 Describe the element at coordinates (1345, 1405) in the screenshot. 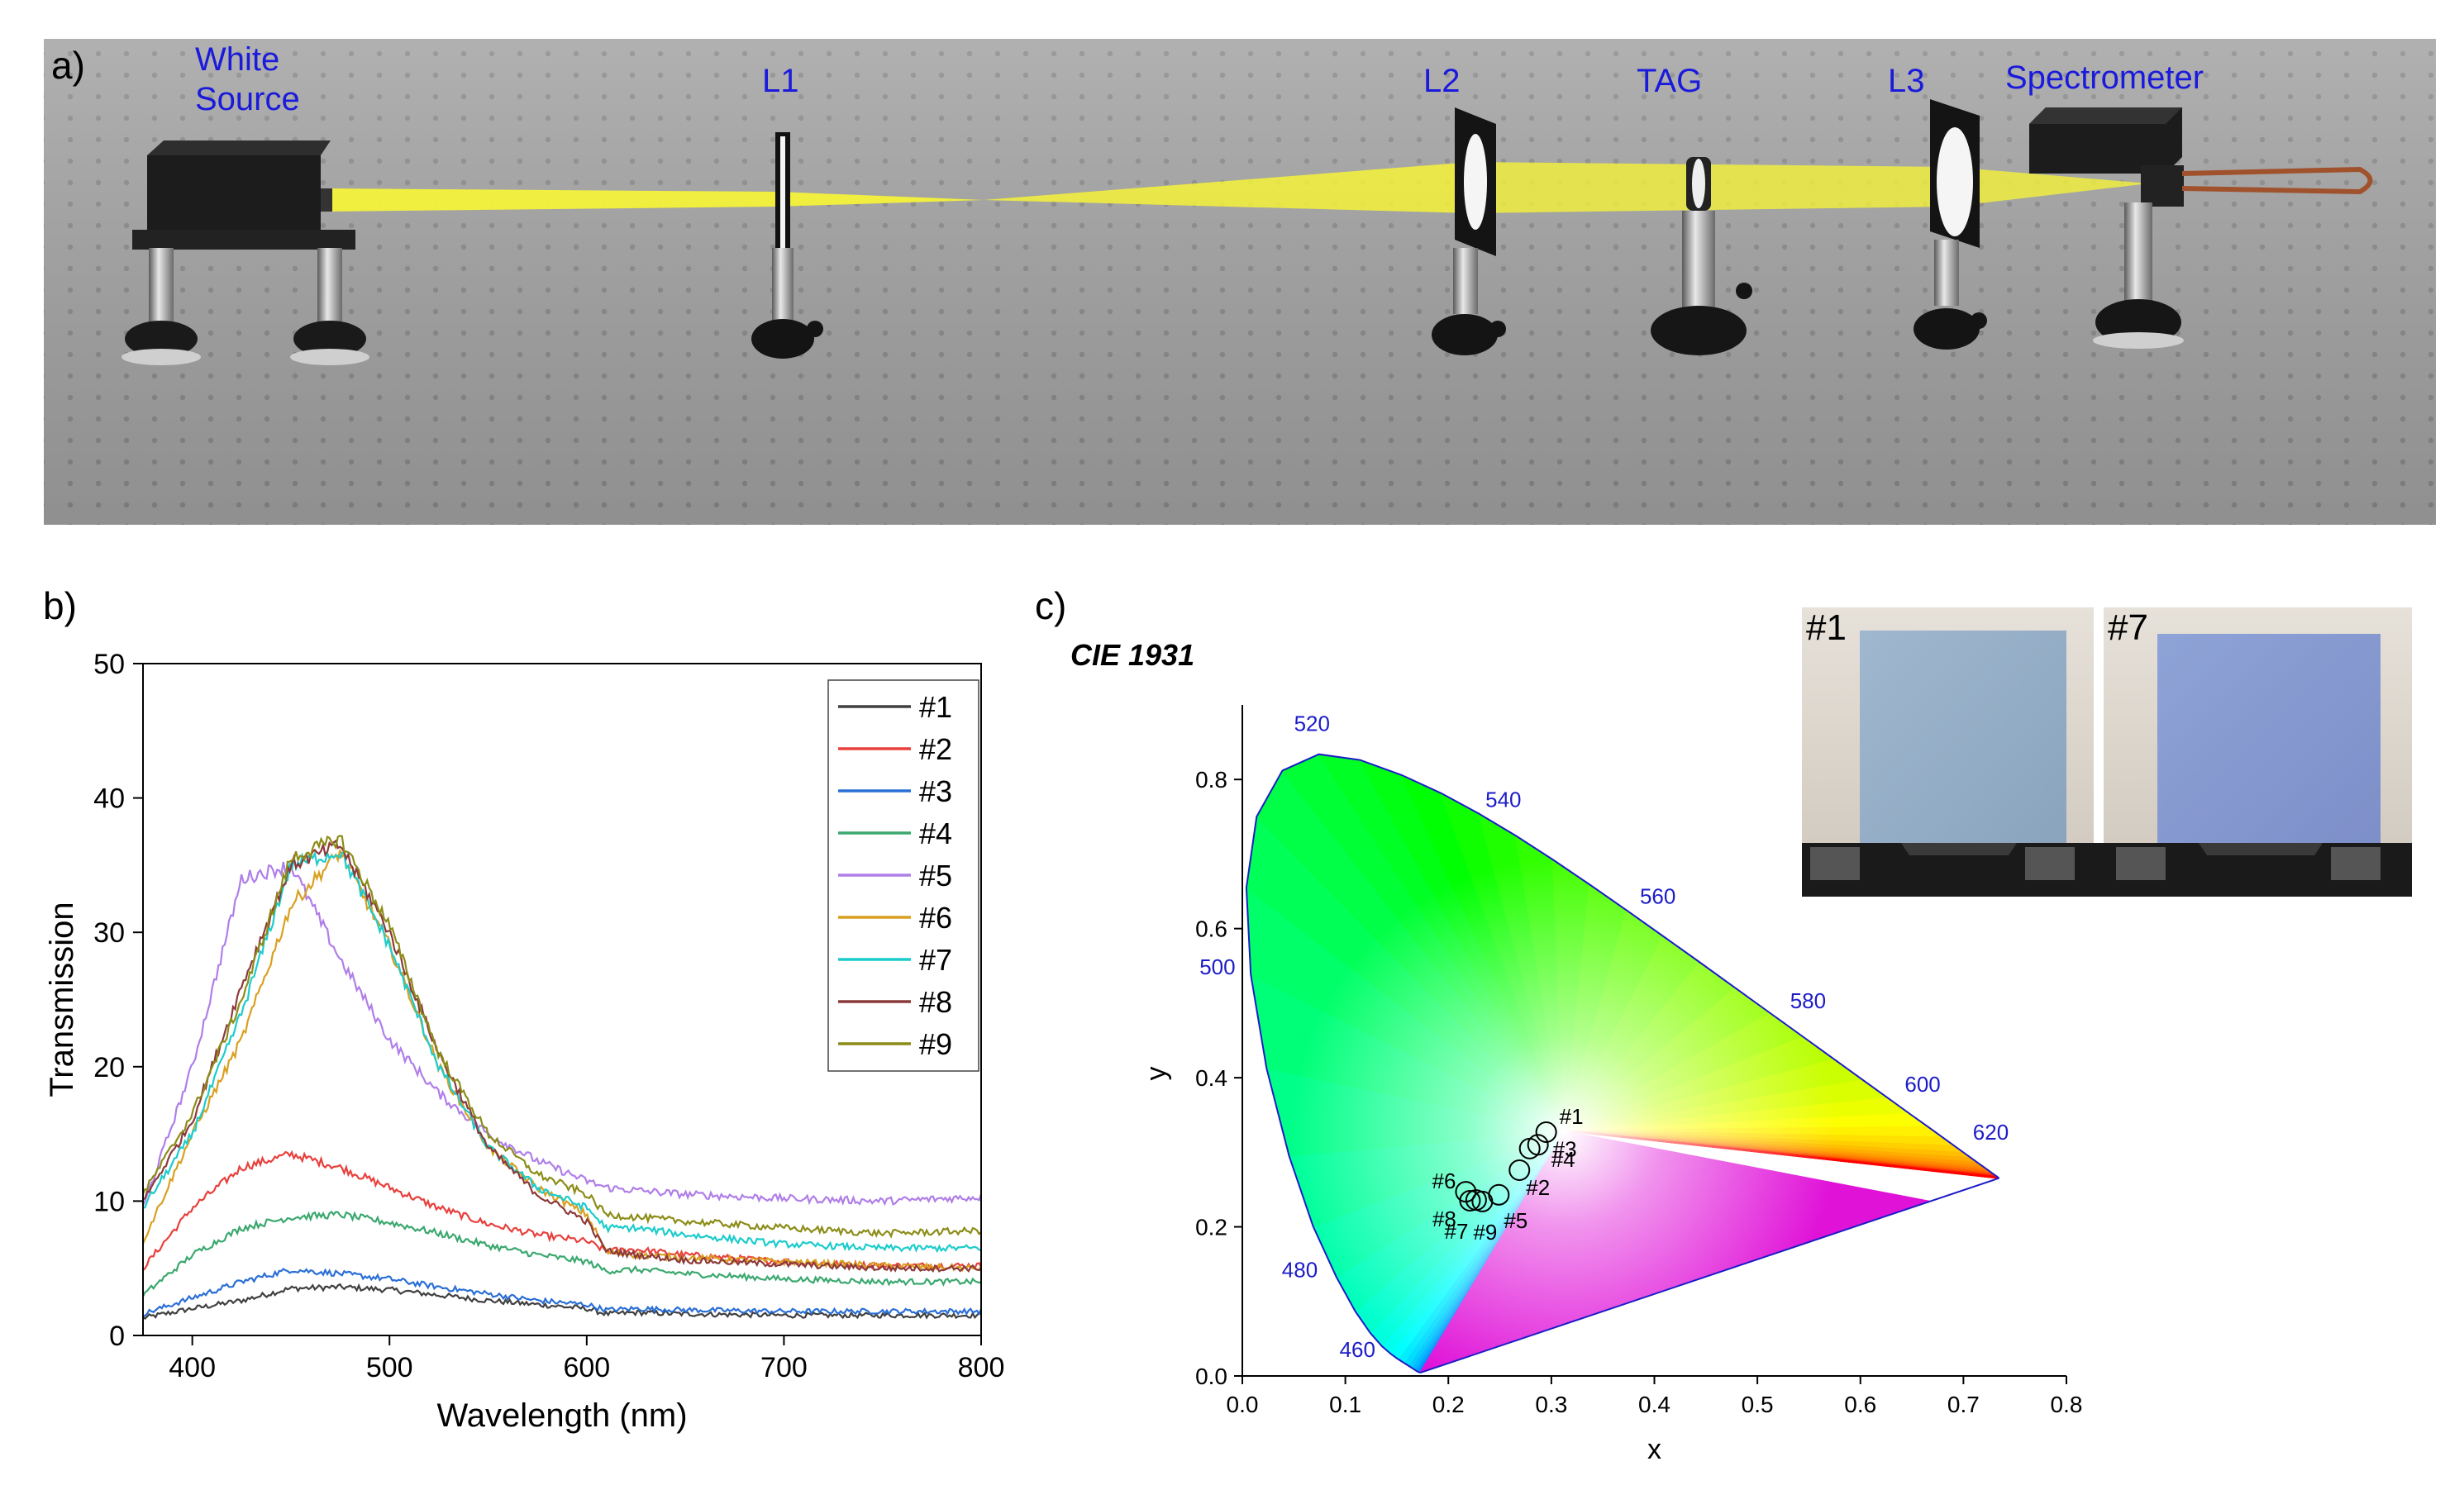

I see `x-tick-label: 0.1` at that location.